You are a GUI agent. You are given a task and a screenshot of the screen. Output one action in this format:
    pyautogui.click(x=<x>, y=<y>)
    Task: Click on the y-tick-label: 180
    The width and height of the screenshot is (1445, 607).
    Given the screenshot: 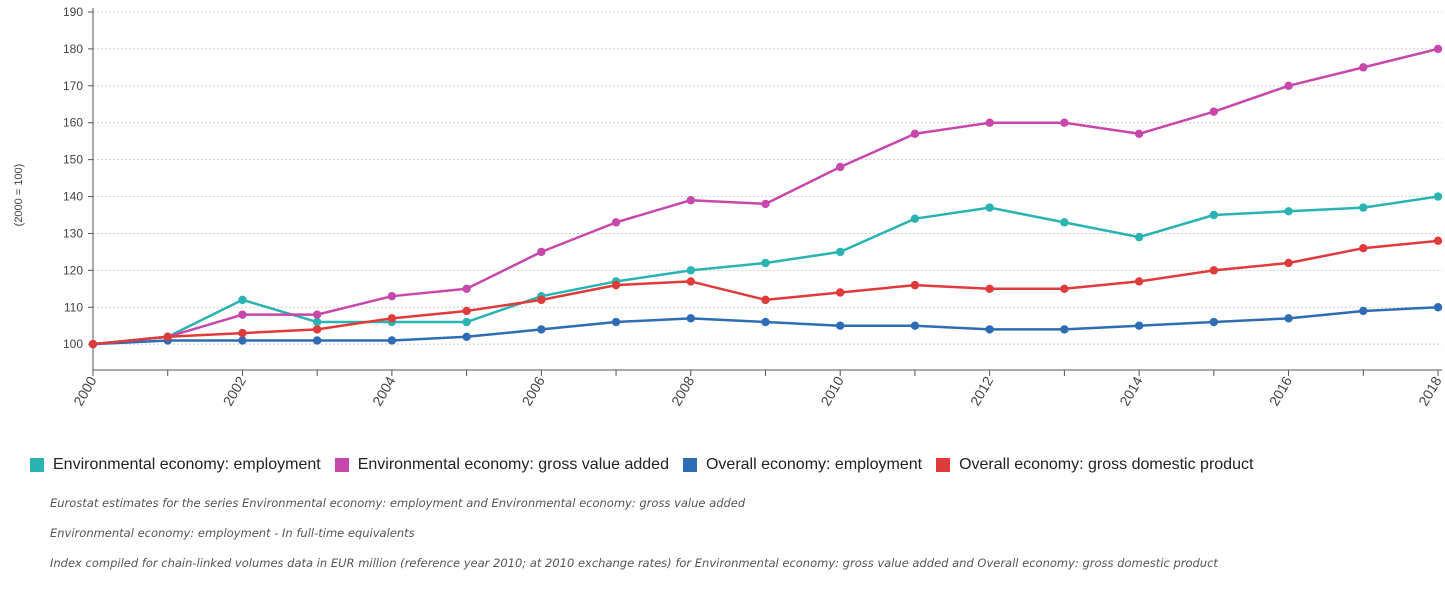 What is the action you would take?
    pyautogui.click(x=73, y=49)
    